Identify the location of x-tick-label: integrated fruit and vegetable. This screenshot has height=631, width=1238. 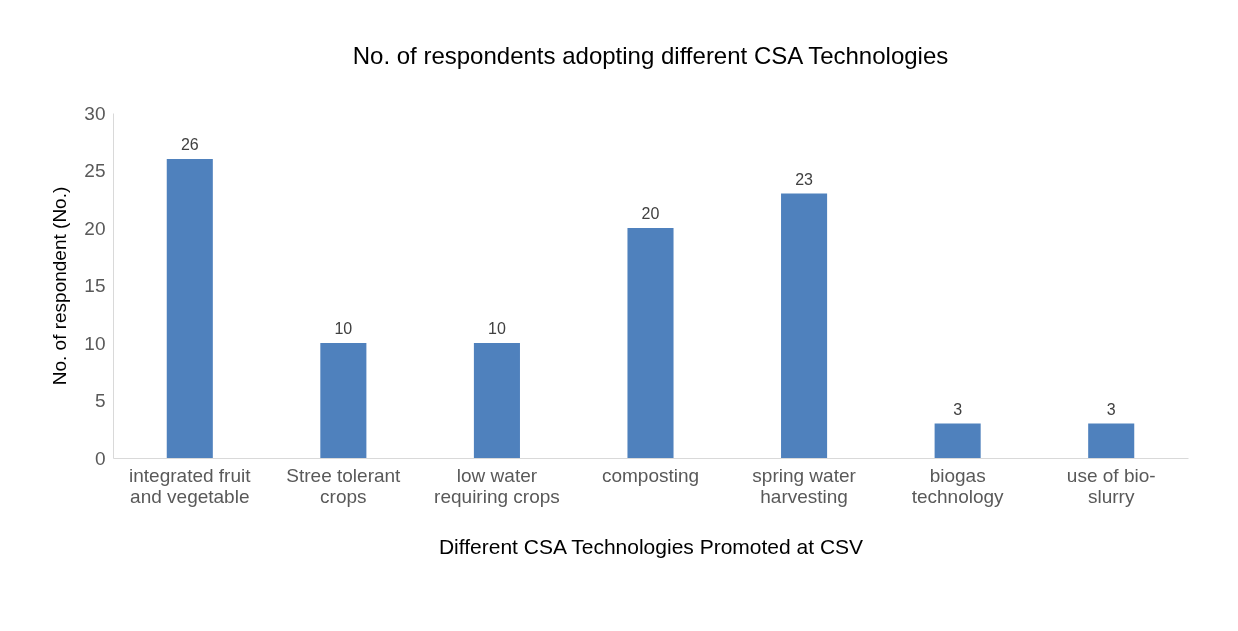
(190, 485).